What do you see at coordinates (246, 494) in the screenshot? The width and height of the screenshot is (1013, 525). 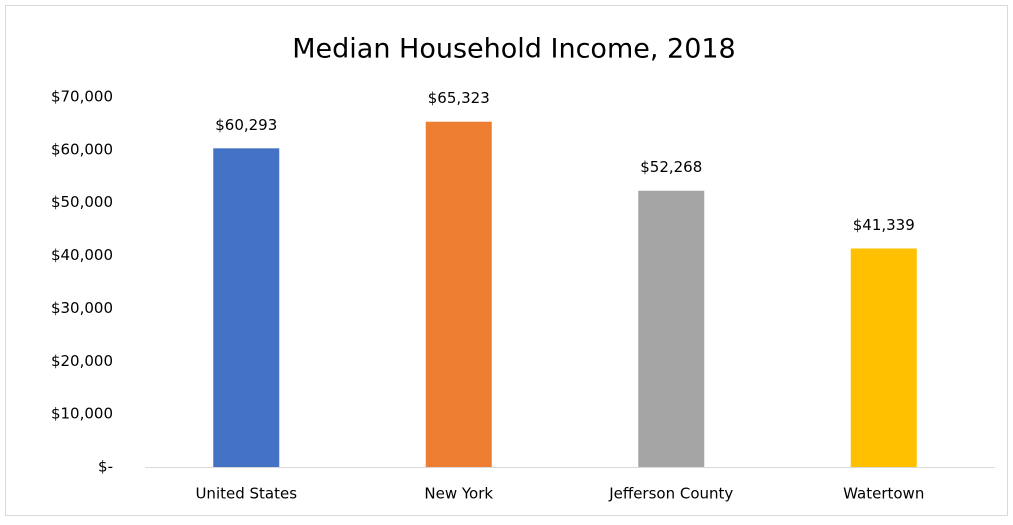 I see `x-tick-label: United States` at bounding box center [246, 494].